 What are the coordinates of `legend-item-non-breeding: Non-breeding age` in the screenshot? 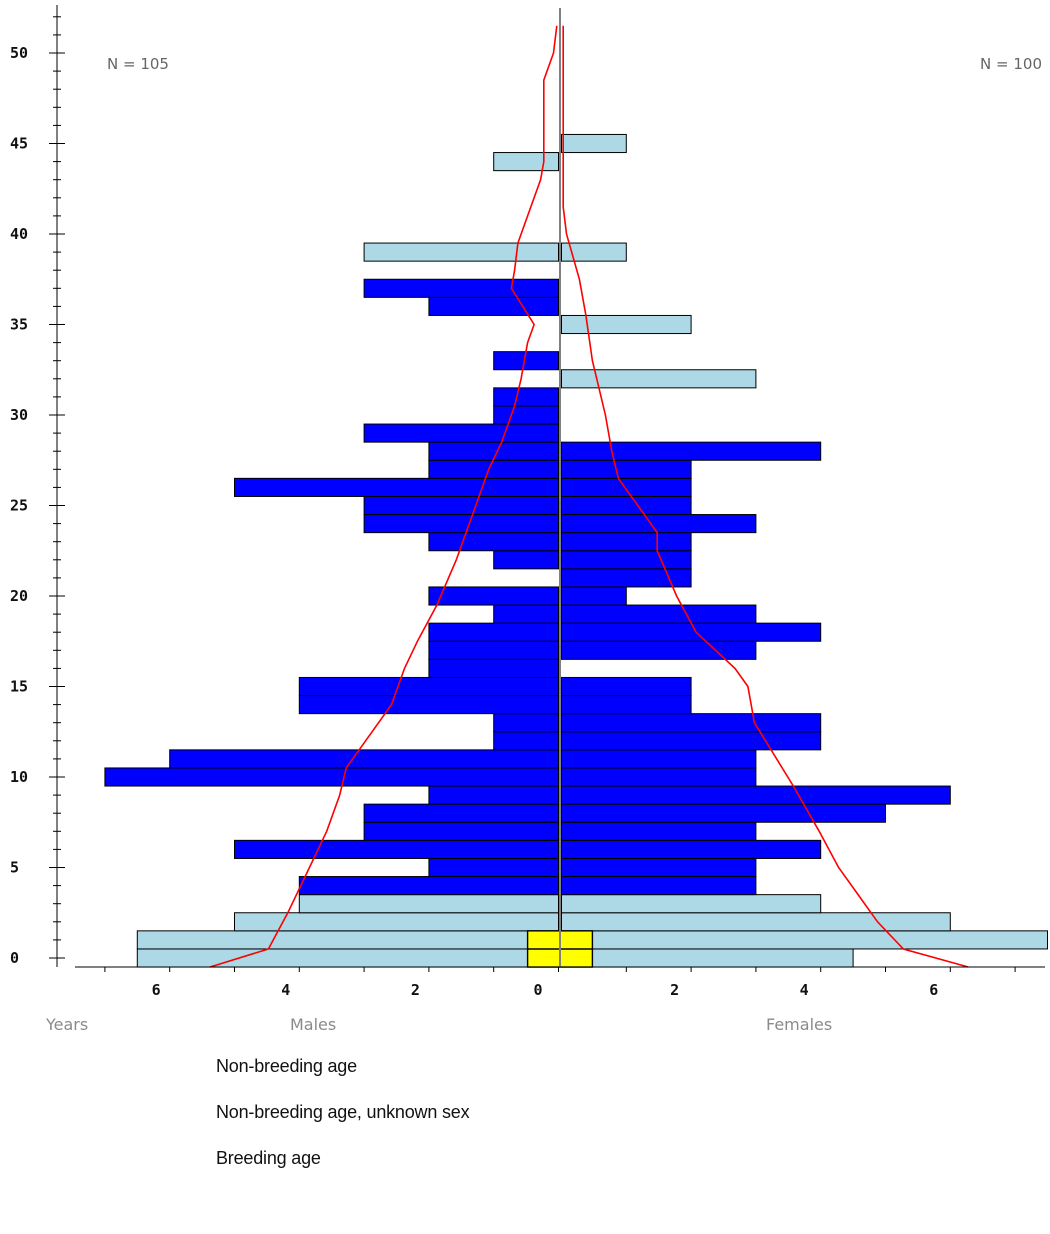 It's located at (350, 1068).